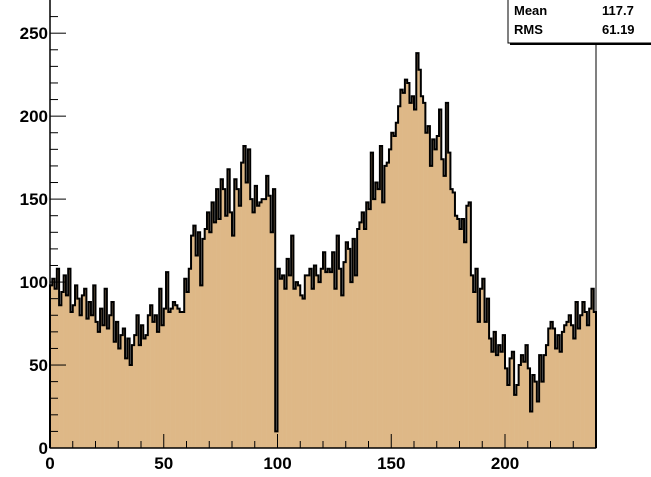  What do you see at coordinates (618, 10) in the screenshot?
I see `stats-value-mean: 117.7` at bounding box center [618, 10].